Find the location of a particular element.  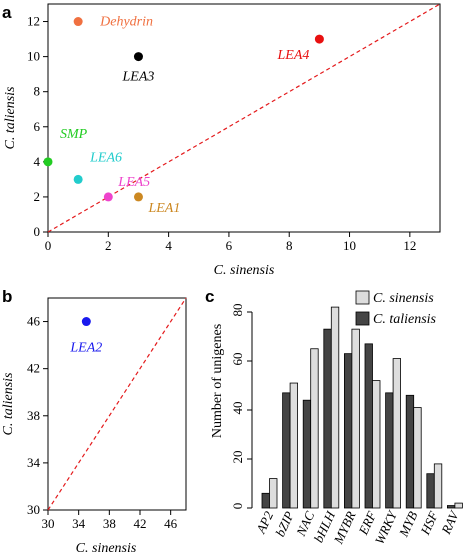

bar-ap2-taliensis is located at coordinates (265, 500).